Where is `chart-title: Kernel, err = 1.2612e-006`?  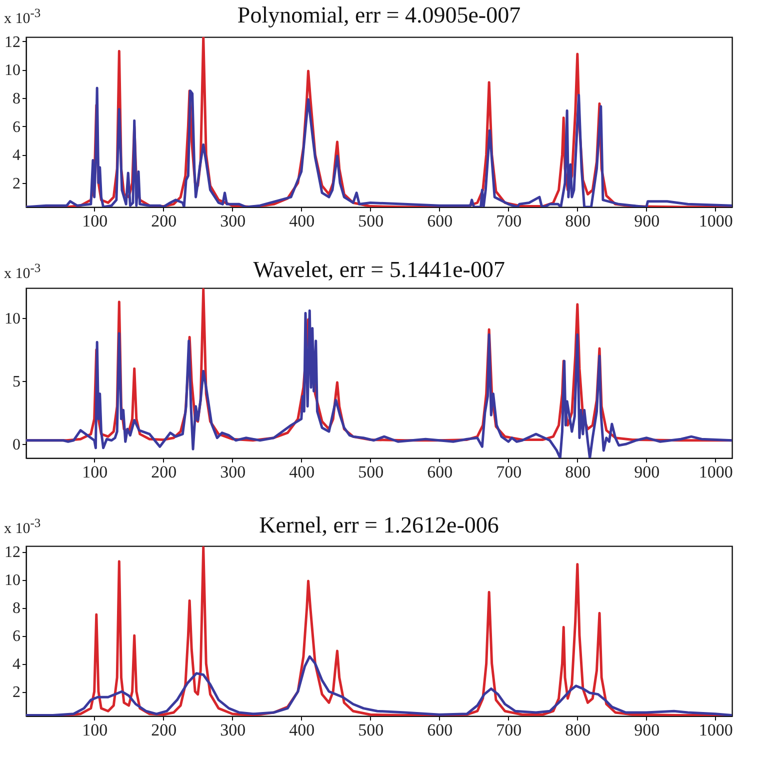 chart-title: Kernel, err = 1.2612e-006 is located at coordinates (379, 525).